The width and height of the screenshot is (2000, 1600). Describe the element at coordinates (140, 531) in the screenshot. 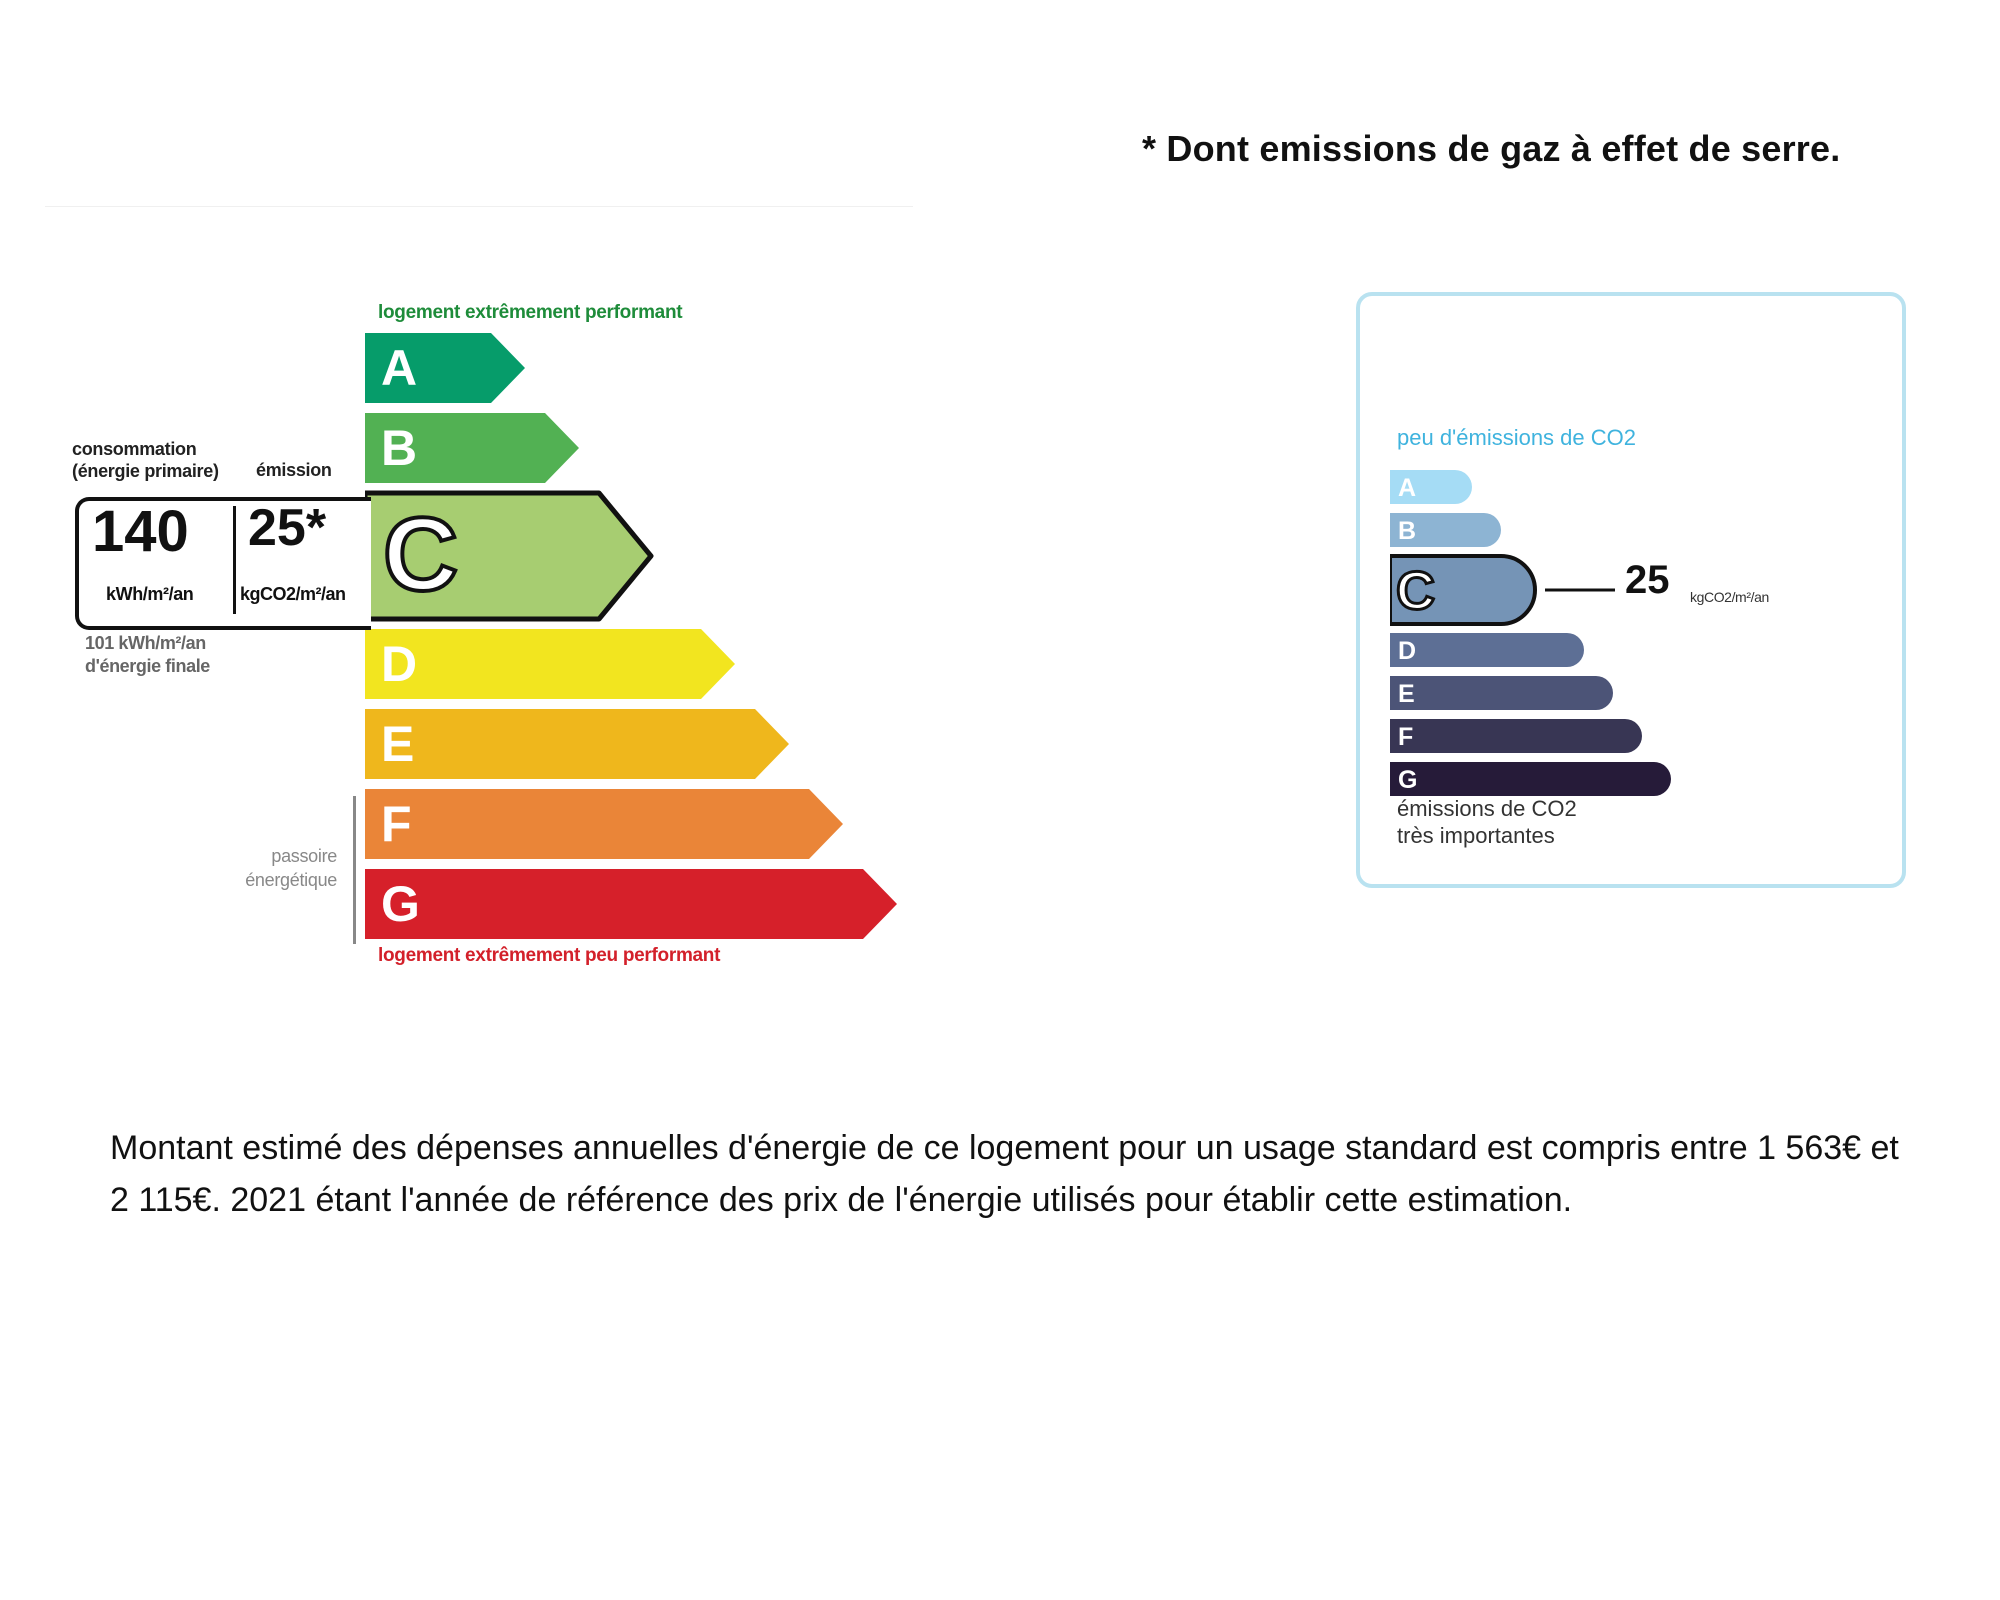

I see `consumption-value: 140` at that location.